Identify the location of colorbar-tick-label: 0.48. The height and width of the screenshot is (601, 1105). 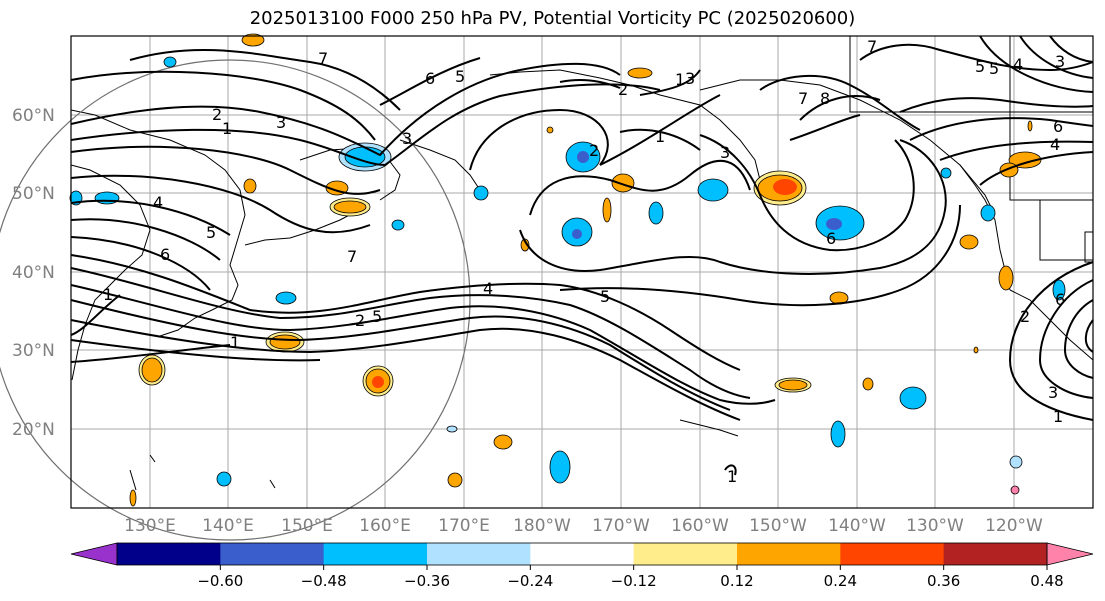
(1046, 581).